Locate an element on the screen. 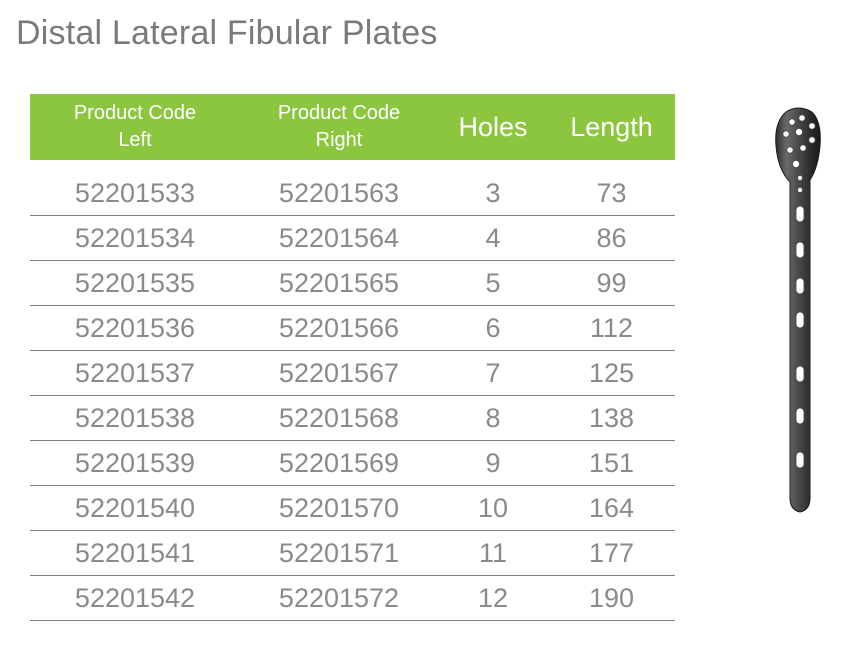 The image size is (850, 654). length-cell: 177 is located at coordinates (611, 552).